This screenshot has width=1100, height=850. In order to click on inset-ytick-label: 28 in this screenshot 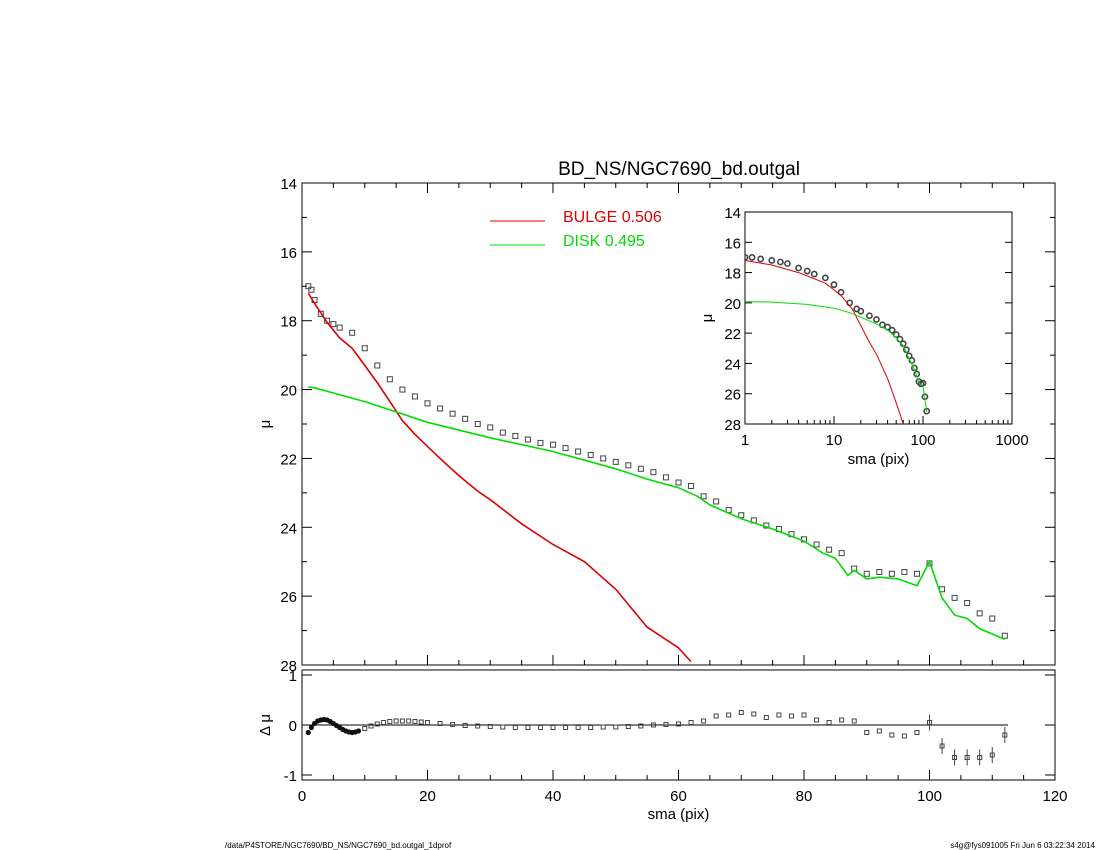, I will do `click(732, 425)`.